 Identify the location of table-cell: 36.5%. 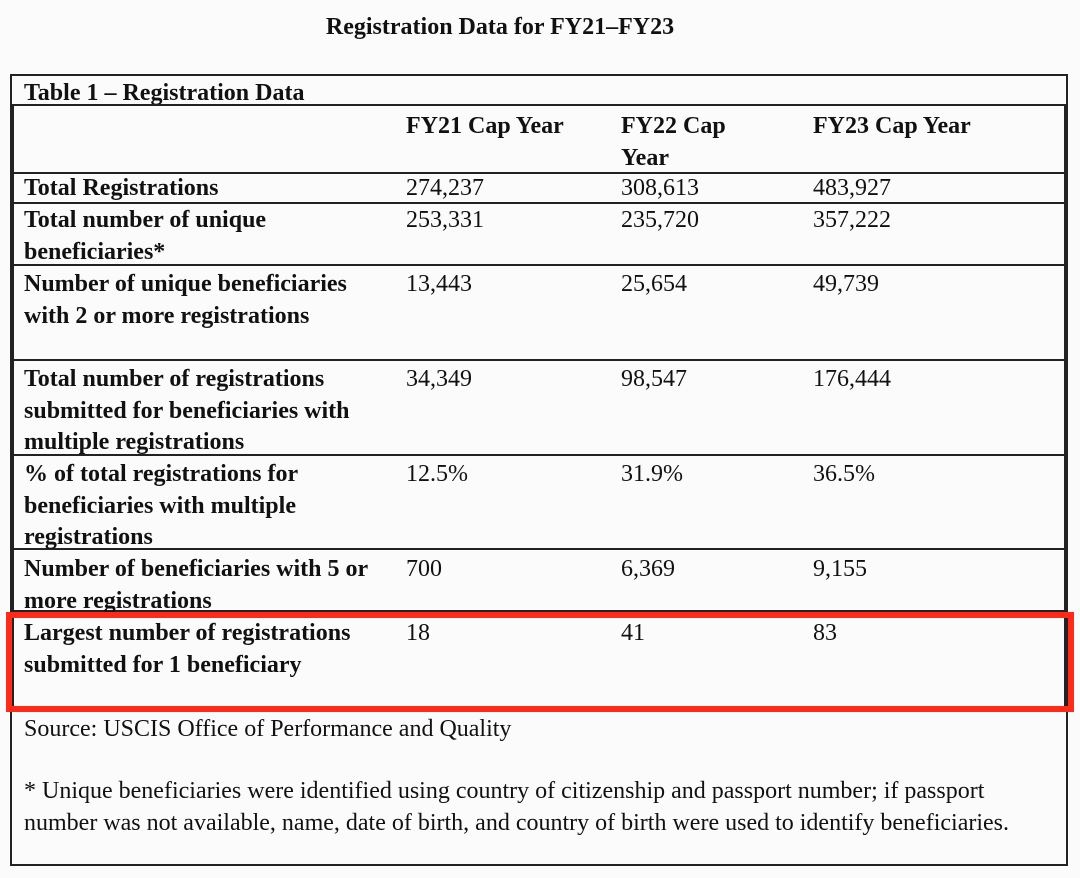
(844, 474).